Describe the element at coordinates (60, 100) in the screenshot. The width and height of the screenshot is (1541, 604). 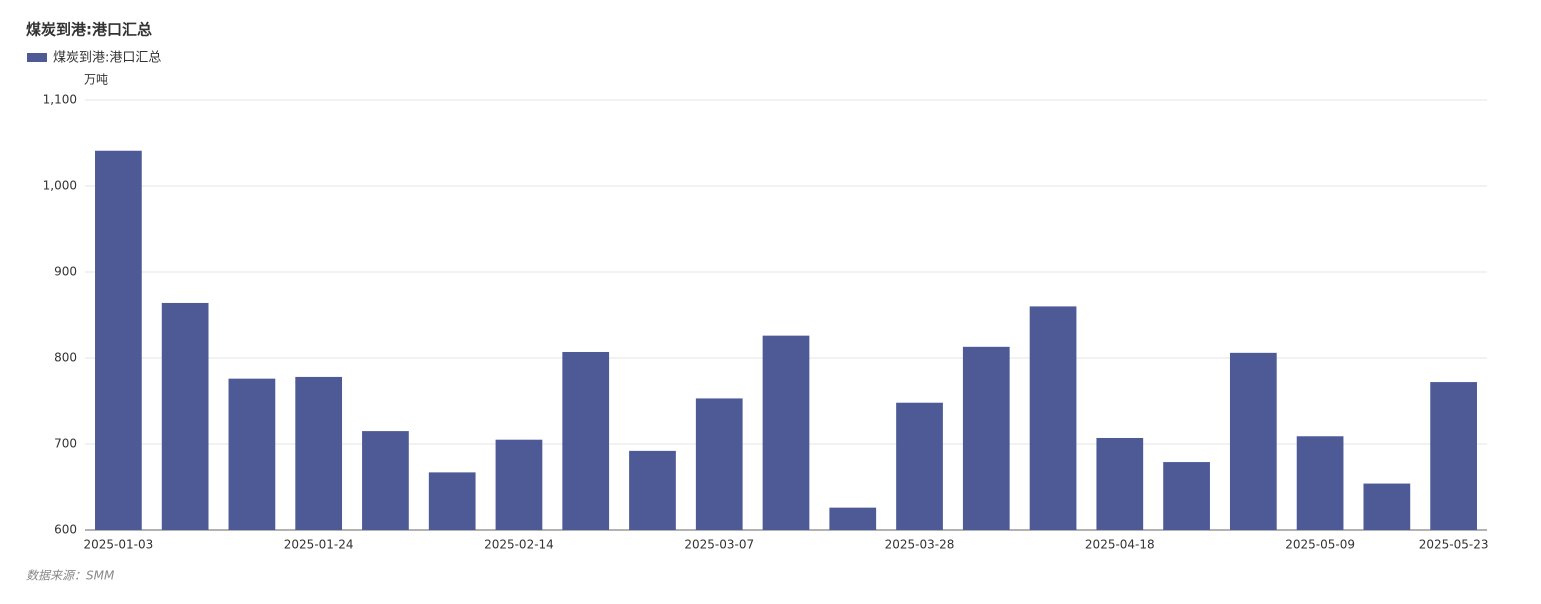
I see `y-tick-label: 1,100` at that location.